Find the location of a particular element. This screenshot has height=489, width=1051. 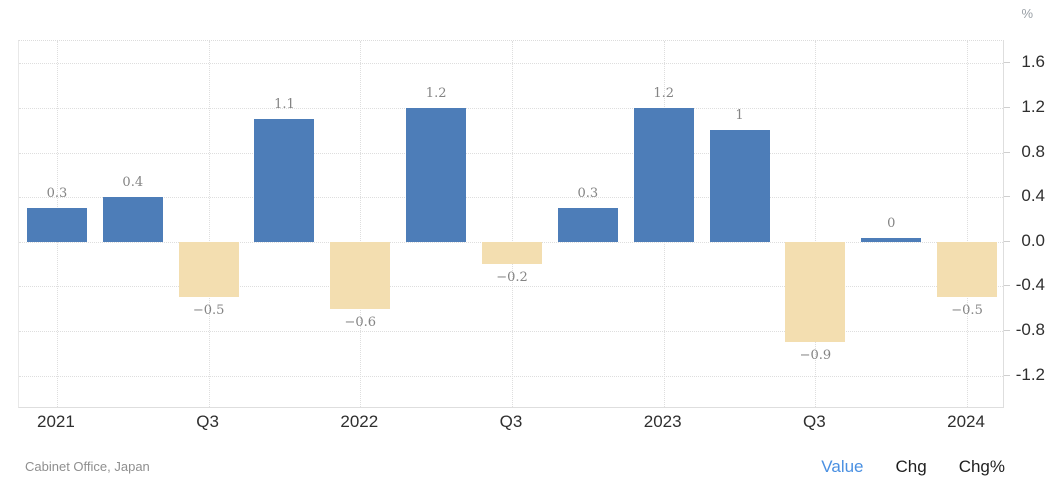

bar-value-label: 0 is located at coordinates (891, 223).